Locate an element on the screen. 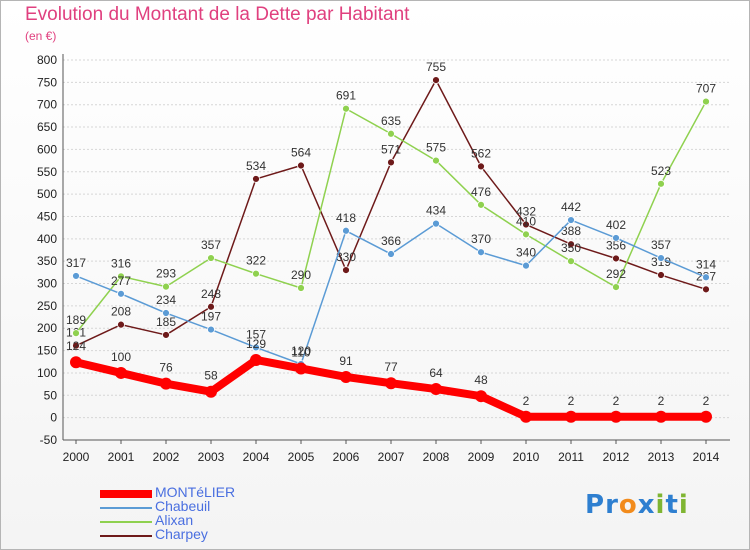 The width and height of the screenshot is (750, 550). data-label: 410 is located at coordinates (526, 221).